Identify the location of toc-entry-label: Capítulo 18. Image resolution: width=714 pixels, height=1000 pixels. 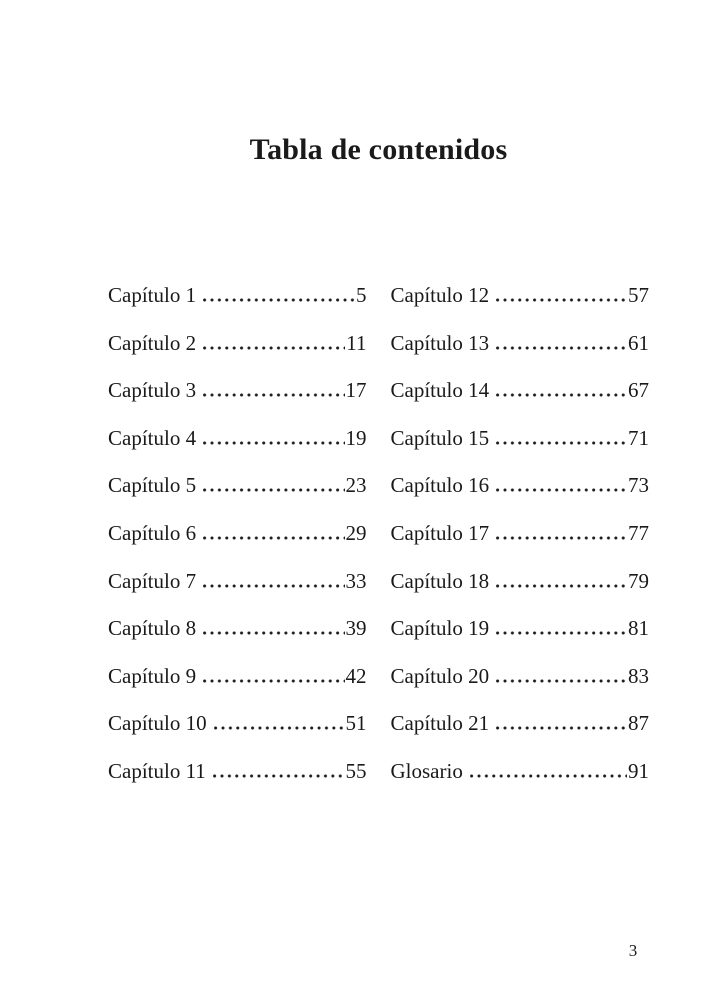
(440, 580).